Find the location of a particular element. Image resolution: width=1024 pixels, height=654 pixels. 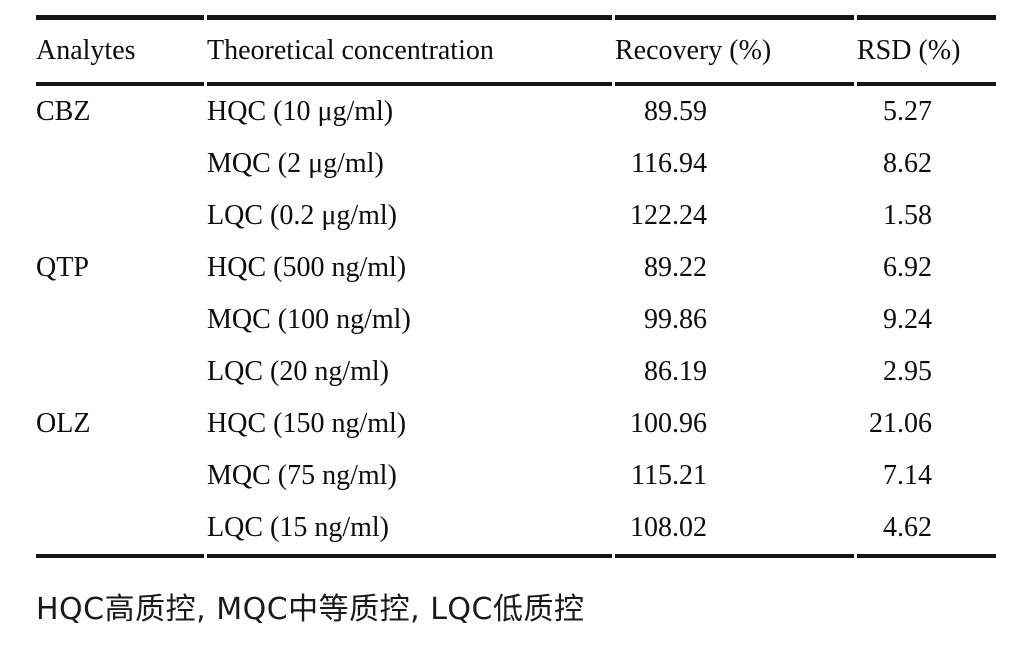

recovery-cell: 100.96 is located at coordinates (668, 423).